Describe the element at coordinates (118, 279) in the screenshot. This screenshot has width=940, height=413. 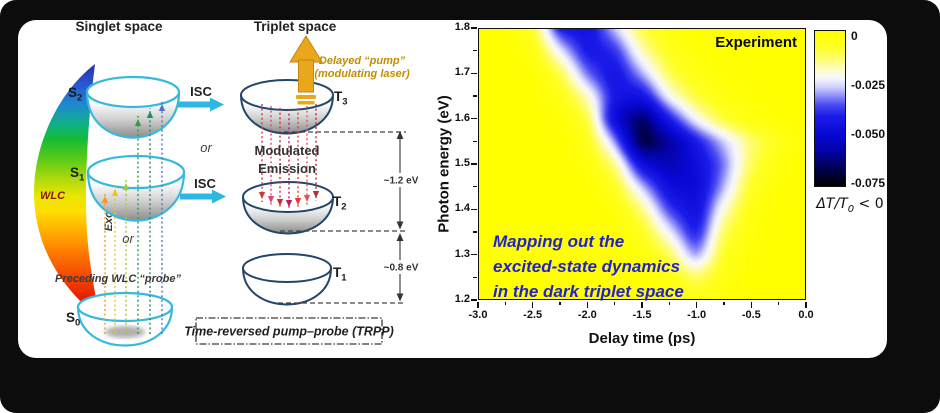
I see `preceding-probe-label: Preceding WLC “probe”` at that location.